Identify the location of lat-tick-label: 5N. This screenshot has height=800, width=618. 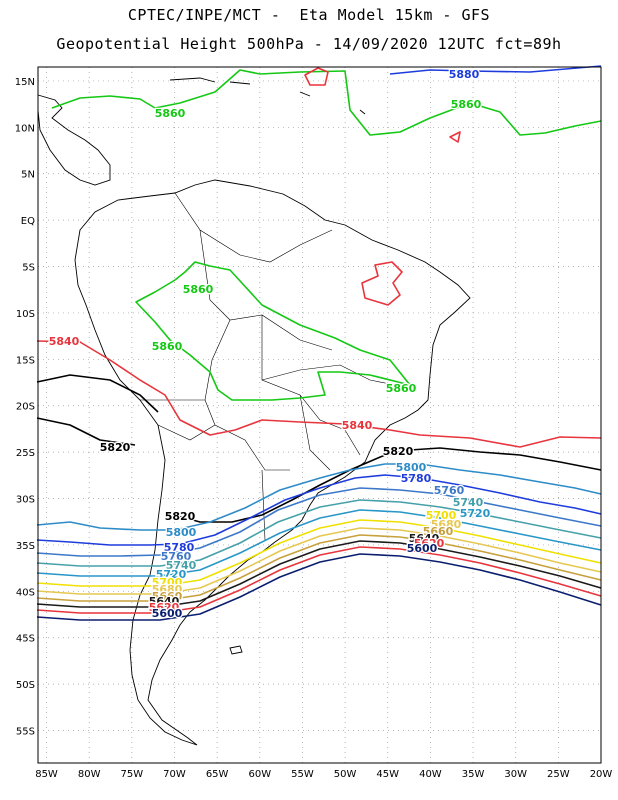
(28, 175).